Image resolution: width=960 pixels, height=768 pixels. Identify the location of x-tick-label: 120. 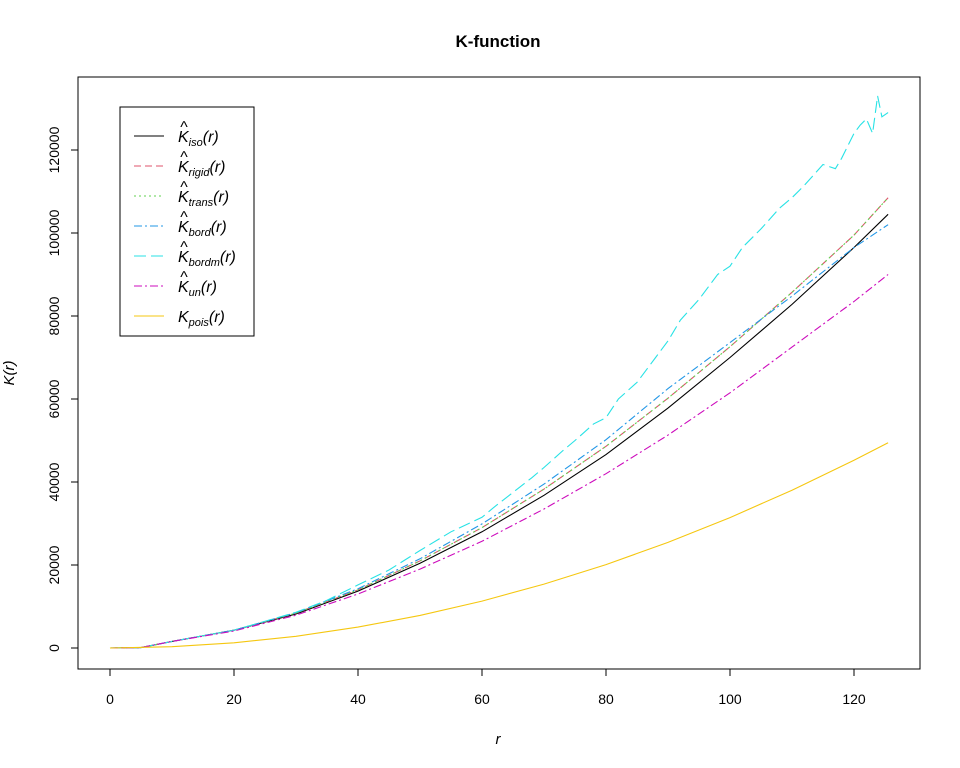
(854, 699).